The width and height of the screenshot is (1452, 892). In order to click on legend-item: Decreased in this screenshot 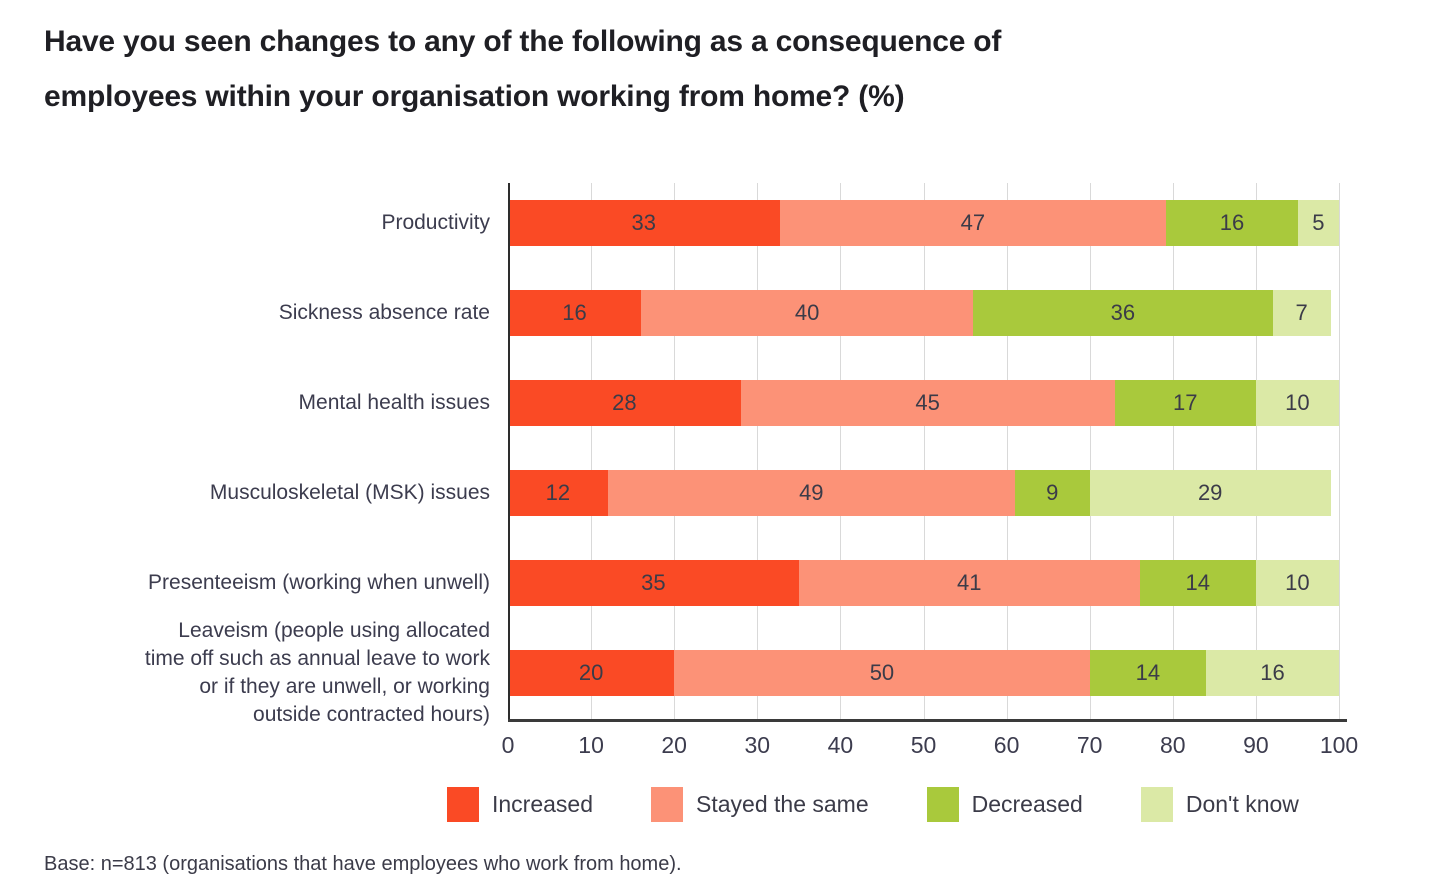, I will do `click(1004, 804)`.